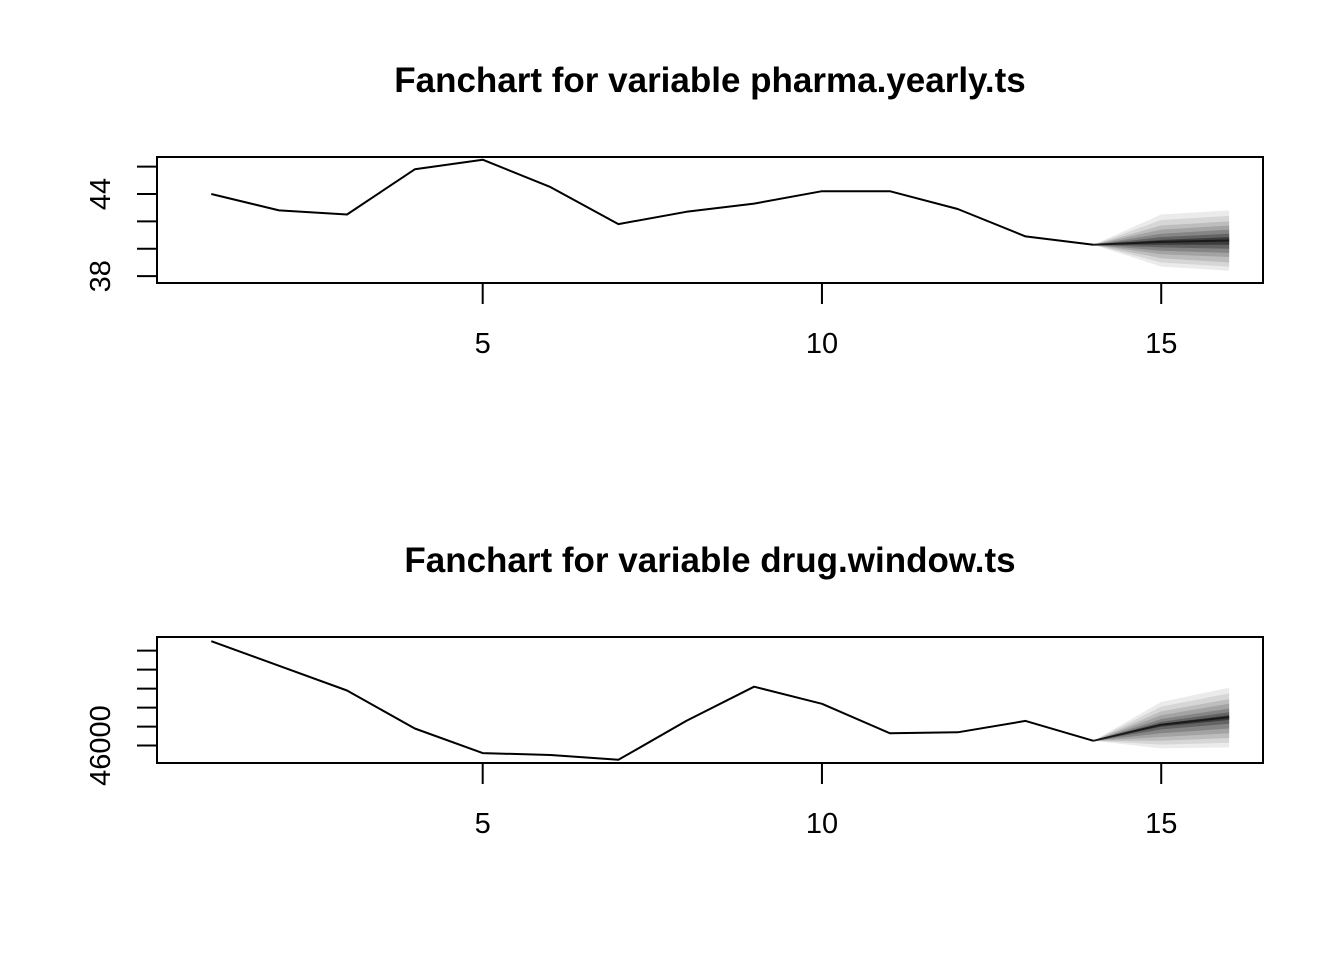 Image resolution: width=1344 pixels, height=960 pixels. What do you see at coordinates (101, 194) in the screenshot?
I see `y-tick-label: 44` at bounding box center [101, 194].